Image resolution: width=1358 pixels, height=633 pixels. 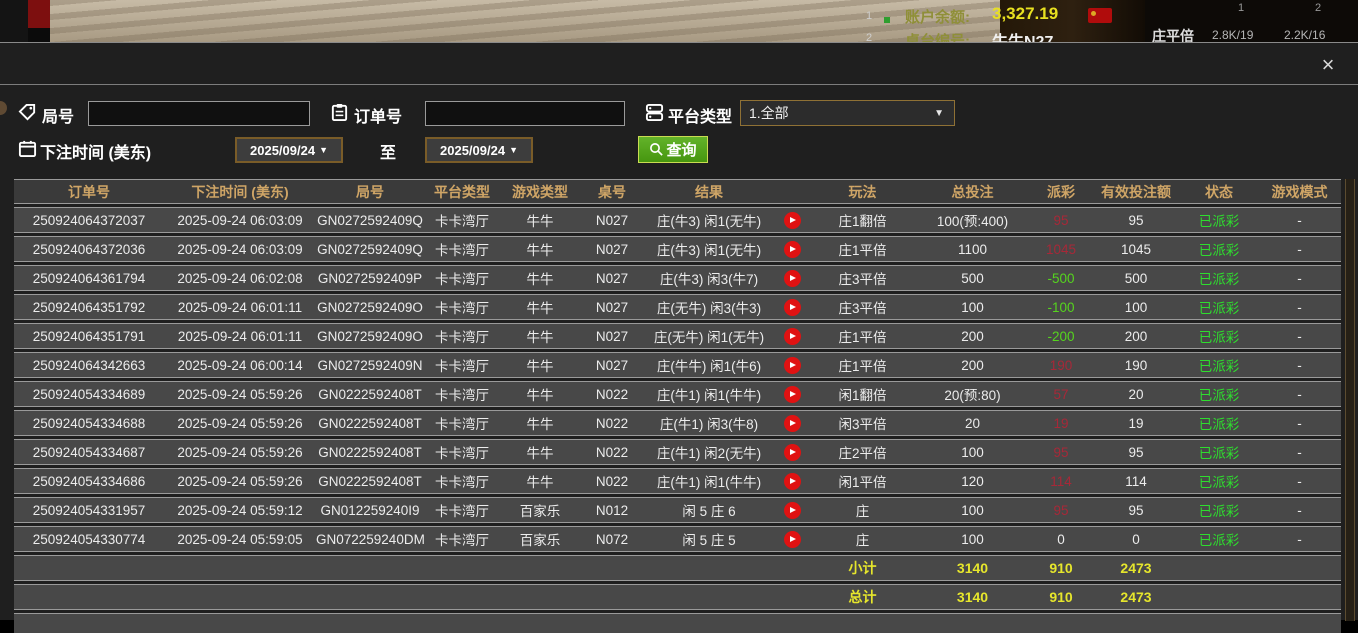 What do you see at coordinates (1350, 400) in the screenshot?
I see `scrollbar` at bounding box center [1350, 400].